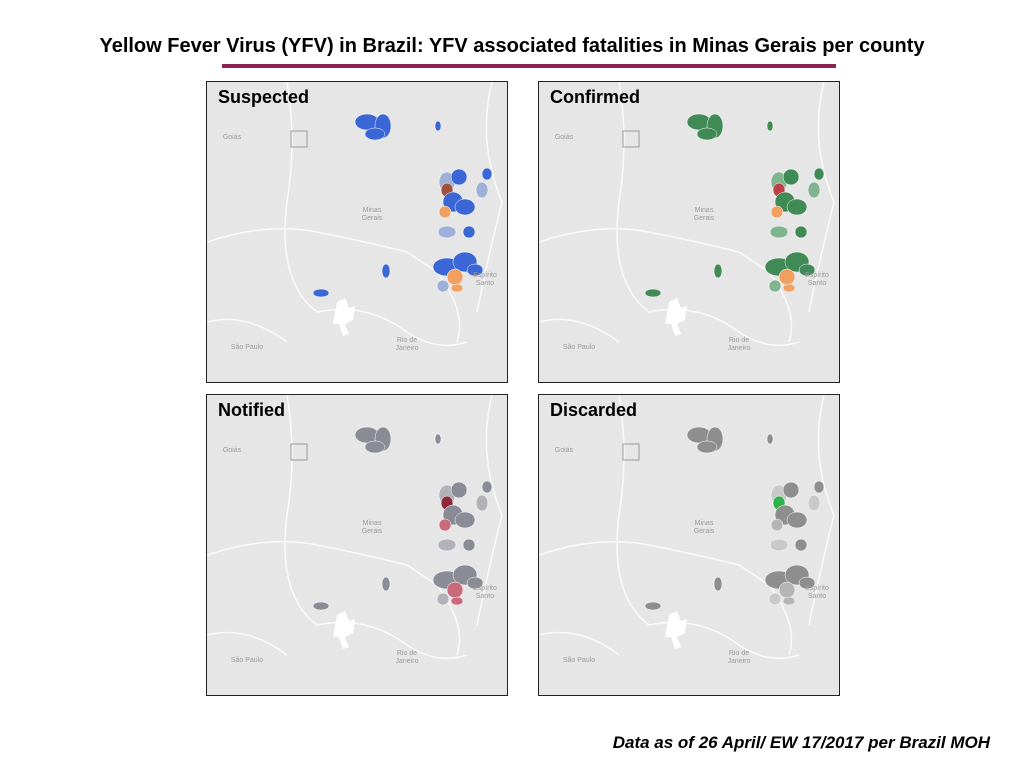 Image resolution: width=1024 pixels, height=768 pixels. Describe the element at coordinates (594, 410) in the screenshot. I see `panel-title: Discarded` at that location.